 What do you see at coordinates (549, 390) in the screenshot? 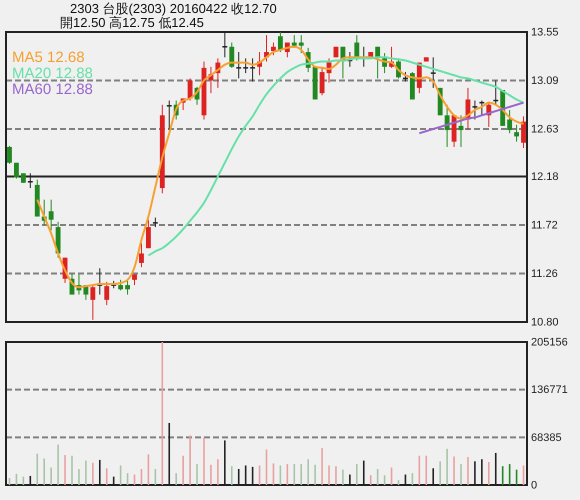
I see `y-tick-label: 136771` at bounding box center [549, 390].